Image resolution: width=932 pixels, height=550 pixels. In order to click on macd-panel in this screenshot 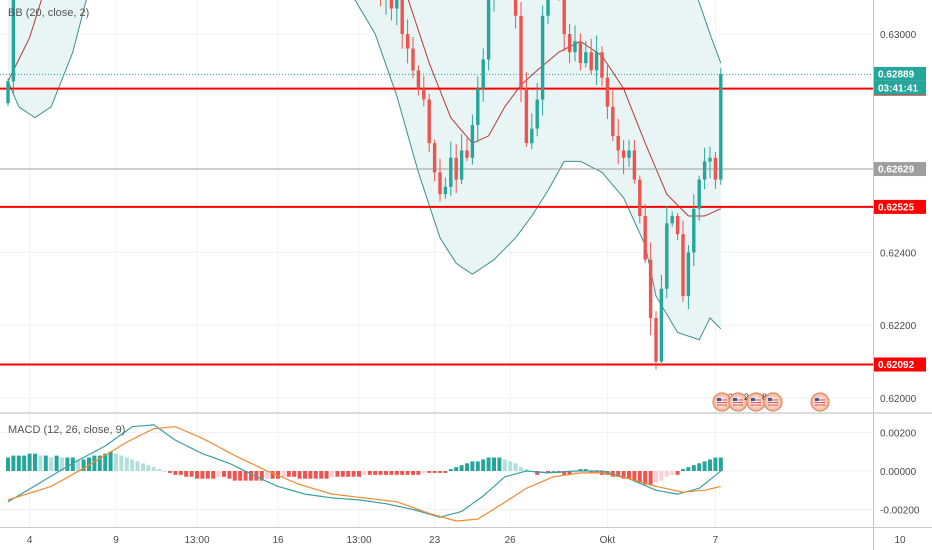, I will do `click(364, 473)`.